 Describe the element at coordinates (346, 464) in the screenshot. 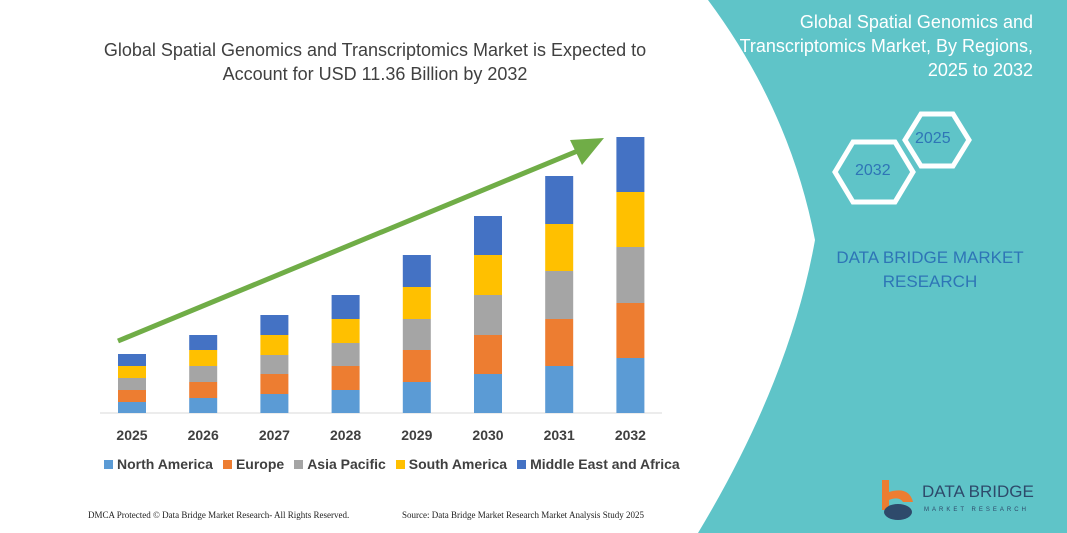

I see `legend-label: Asia Pacific` at that location.